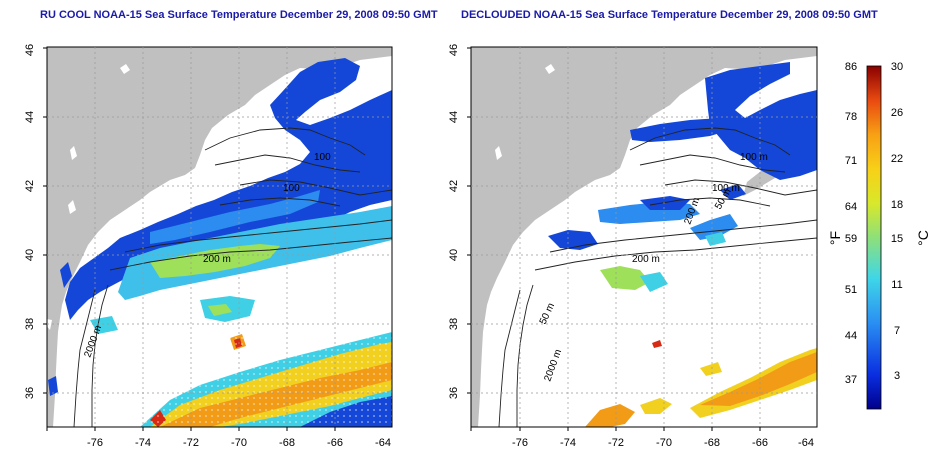 This screenshot has width=950, height=475. I want to click on left-lon-tick: -72, so click(191, 443).